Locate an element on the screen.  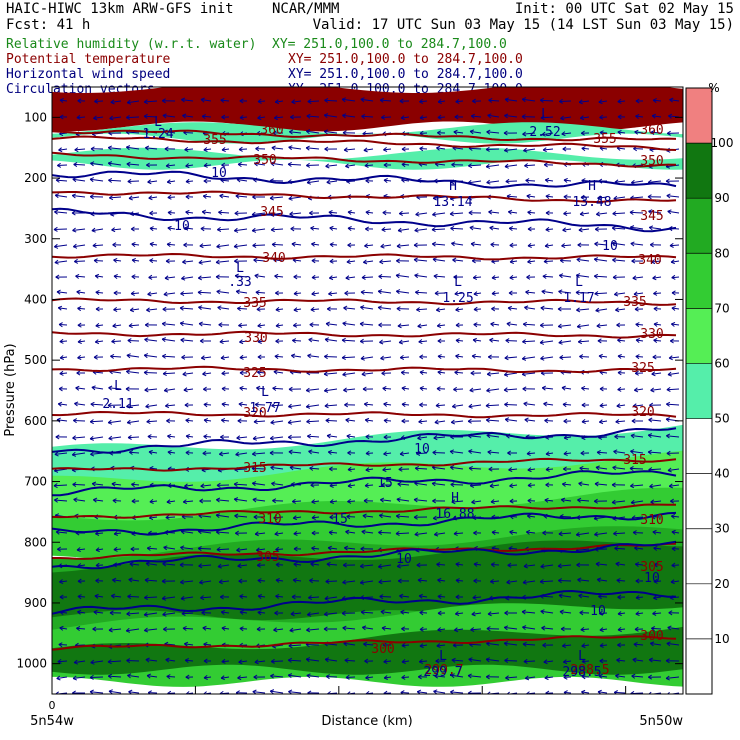
legend-field-label: Horizontal wind speed is located at coordinates (88, 74).